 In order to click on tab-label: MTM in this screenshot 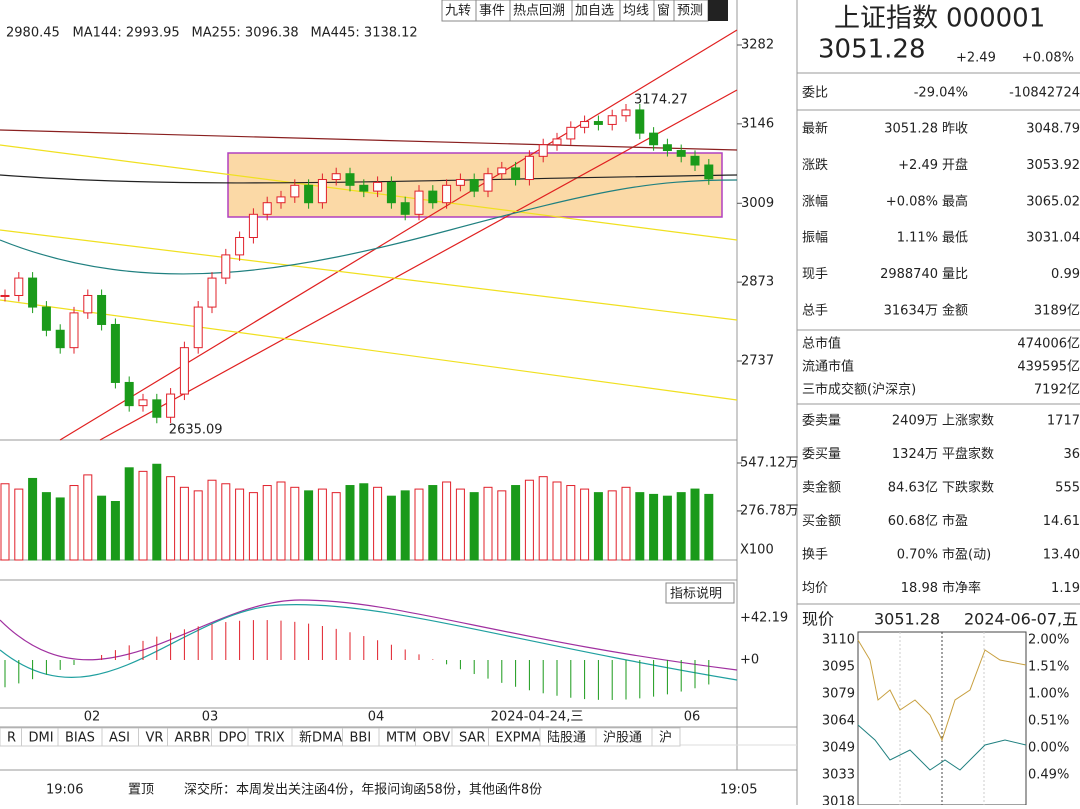, I will do `click(401, 738)`.